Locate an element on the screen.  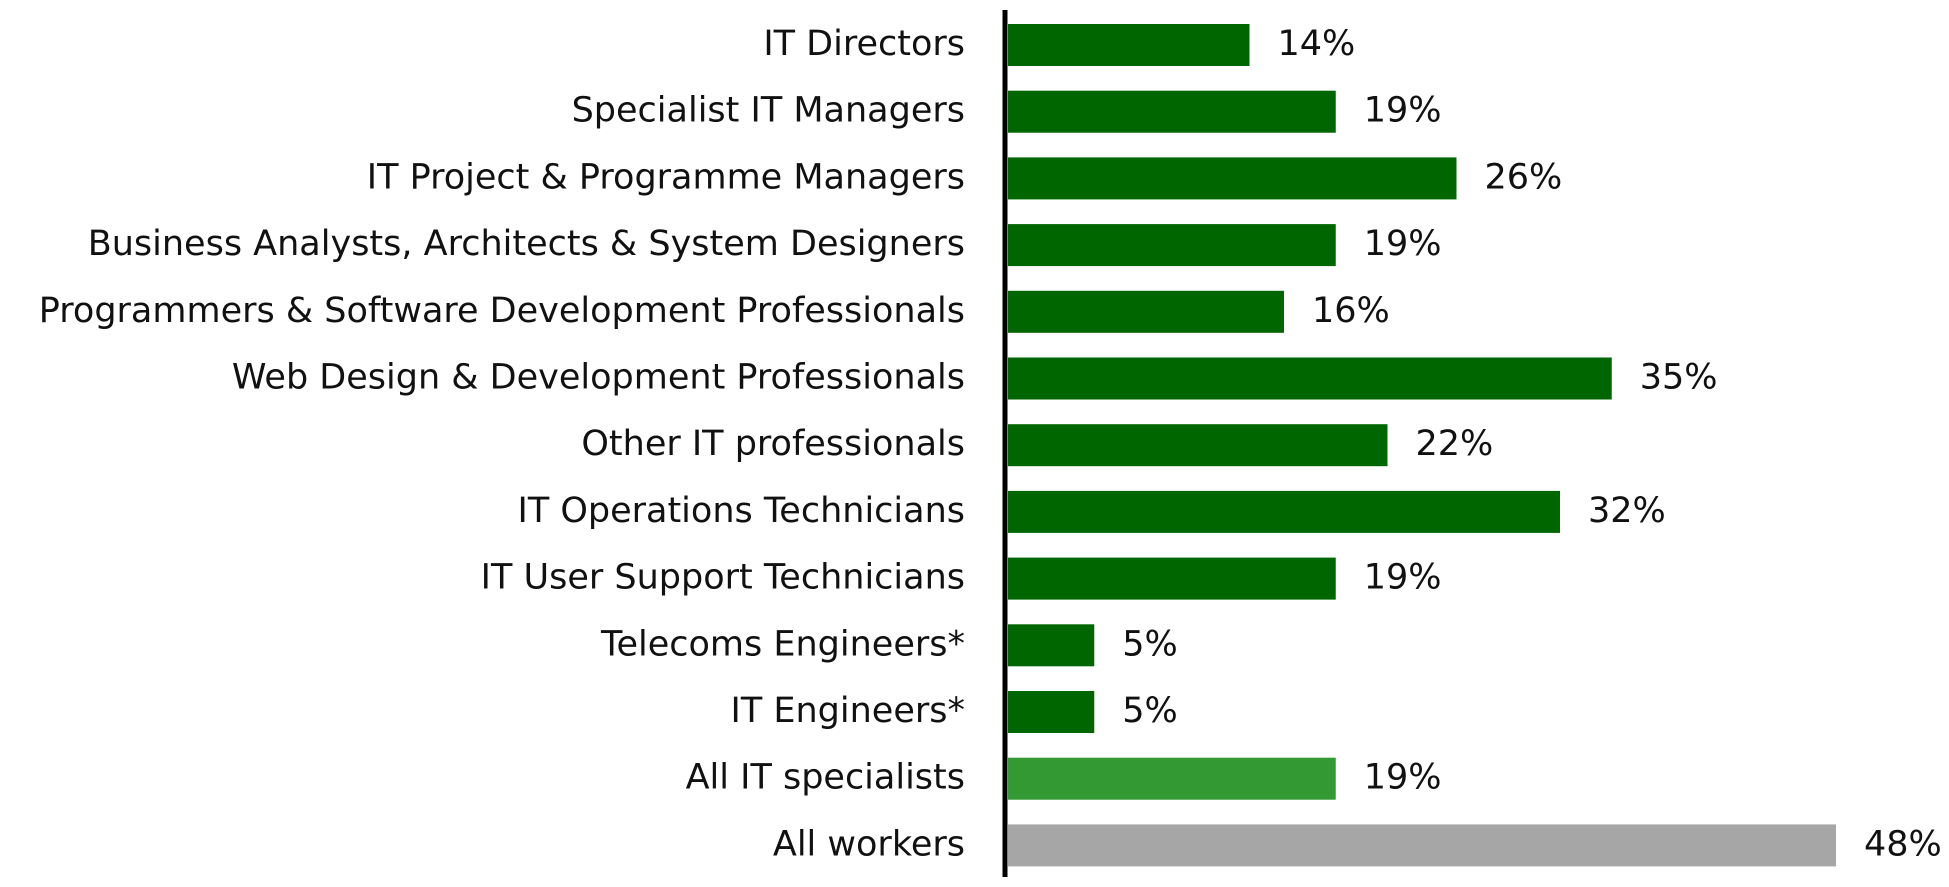
value-label: 35% is located at coordinates (1679, 378).